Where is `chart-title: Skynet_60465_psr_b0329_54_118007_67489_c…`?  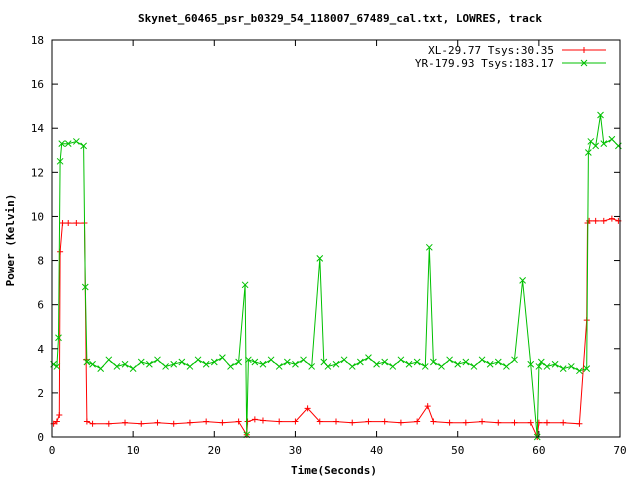 chart-title: Skynet_60465_psr_b0329_54_118007_67489_c… is located at coordinates (340, 18).